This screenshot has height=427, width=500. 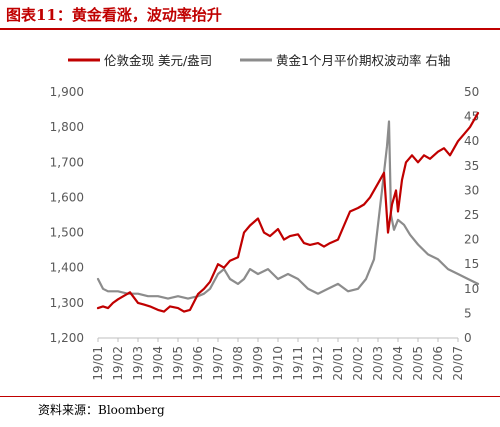 What do you see at coordinates (318, 363) in the screenshot?
I see `x-tick-label: 19/12` at bounding box center [318, 363].